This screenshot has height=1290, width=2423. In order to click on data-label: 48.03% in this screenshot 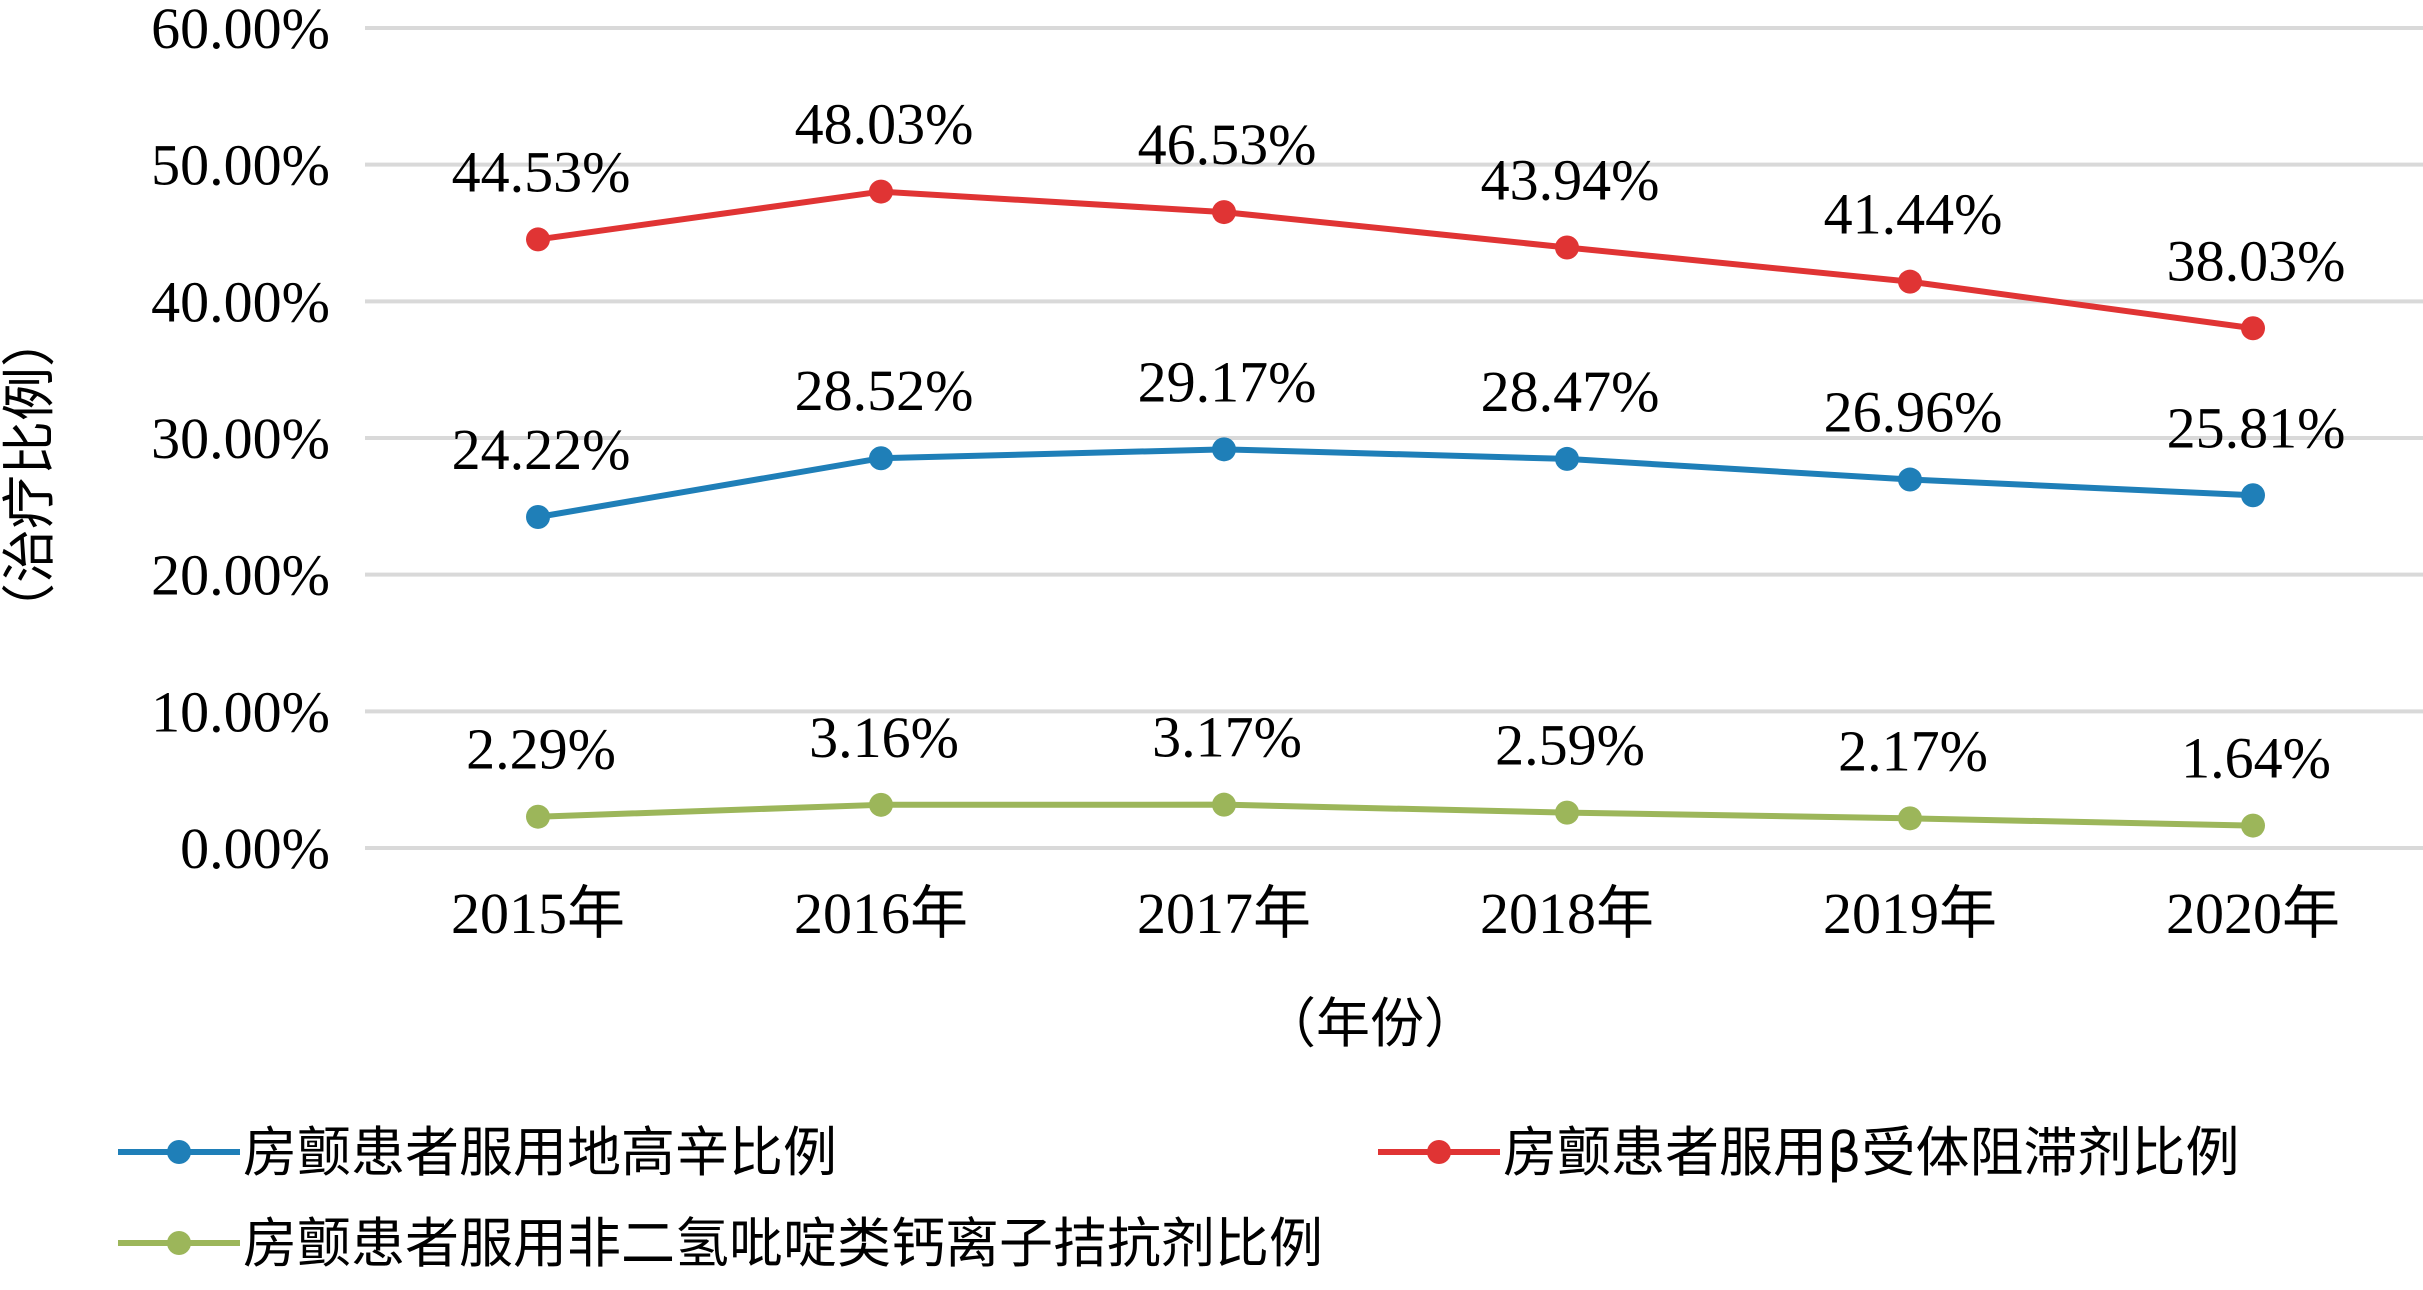, I will do `click(884, 124)`.